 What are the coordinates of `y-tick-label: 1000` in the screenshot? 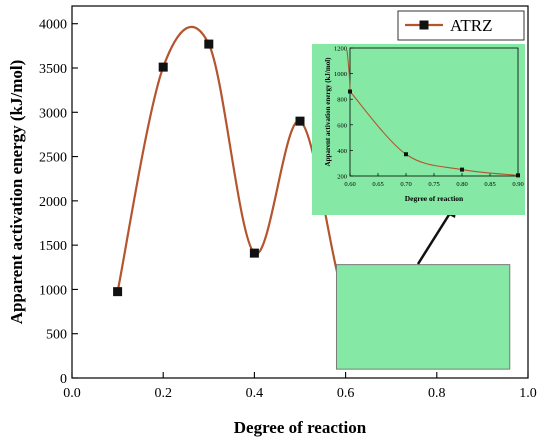 It's located at (53, 290).